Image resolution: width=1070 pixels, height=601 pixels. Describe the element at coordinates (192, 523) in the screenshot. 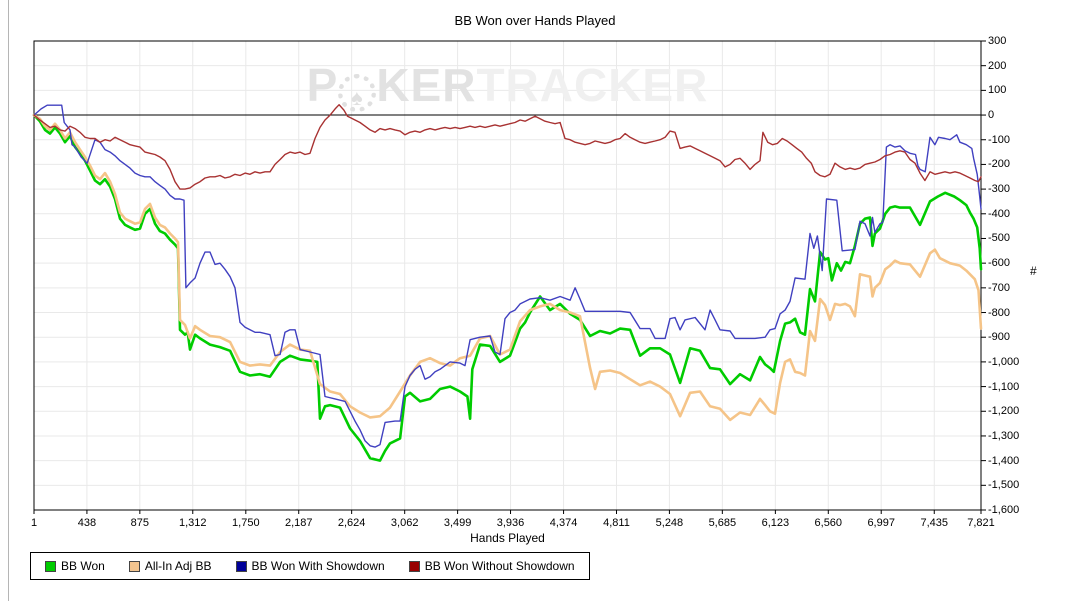

I see `x-tick-label: 1,312` at that location.